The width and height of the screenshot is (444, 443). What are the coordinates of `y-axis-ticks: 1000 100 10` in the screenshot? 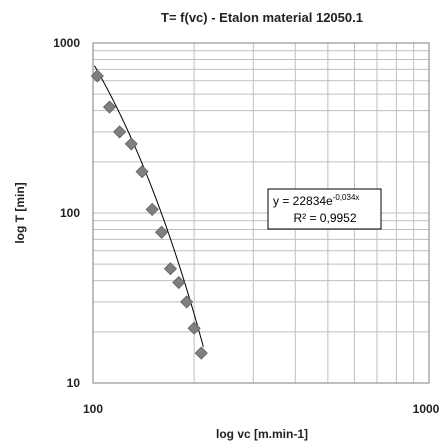 It's located at (66, 213).